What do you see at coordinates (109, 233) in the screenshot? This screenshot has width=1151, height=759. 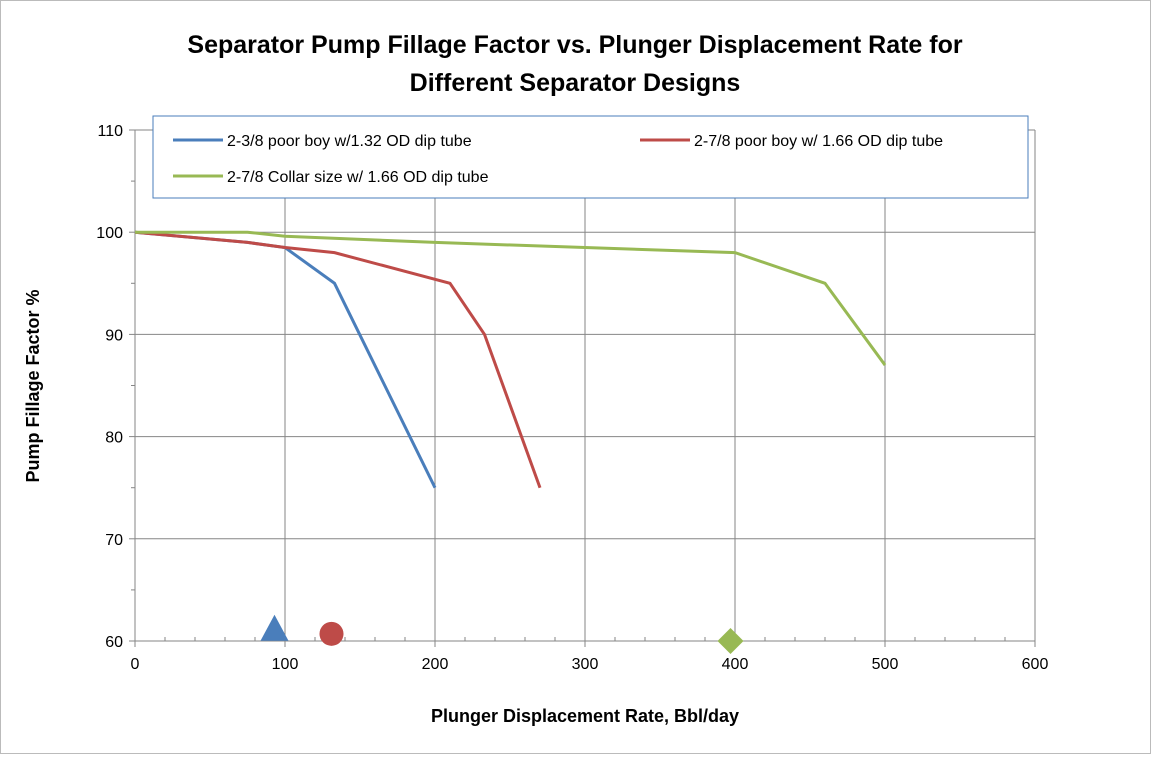 I see `y-tick-label: 100` at bounding box center [109, 233].